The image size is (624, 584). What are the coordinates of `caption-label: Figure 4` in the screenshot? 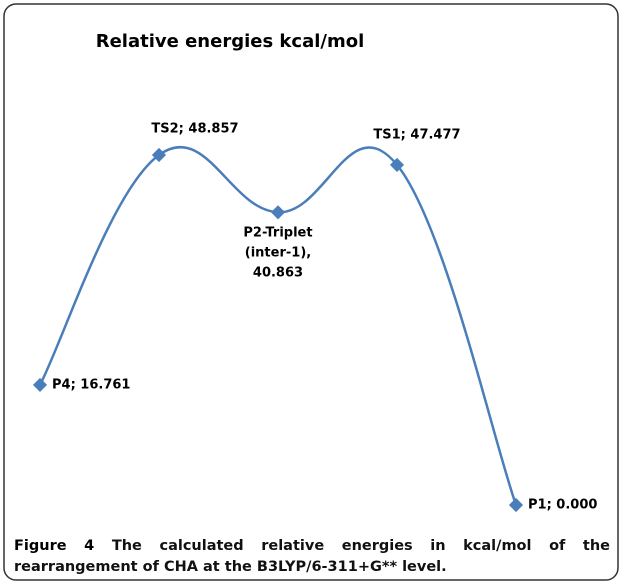 It's located at (54, 546).